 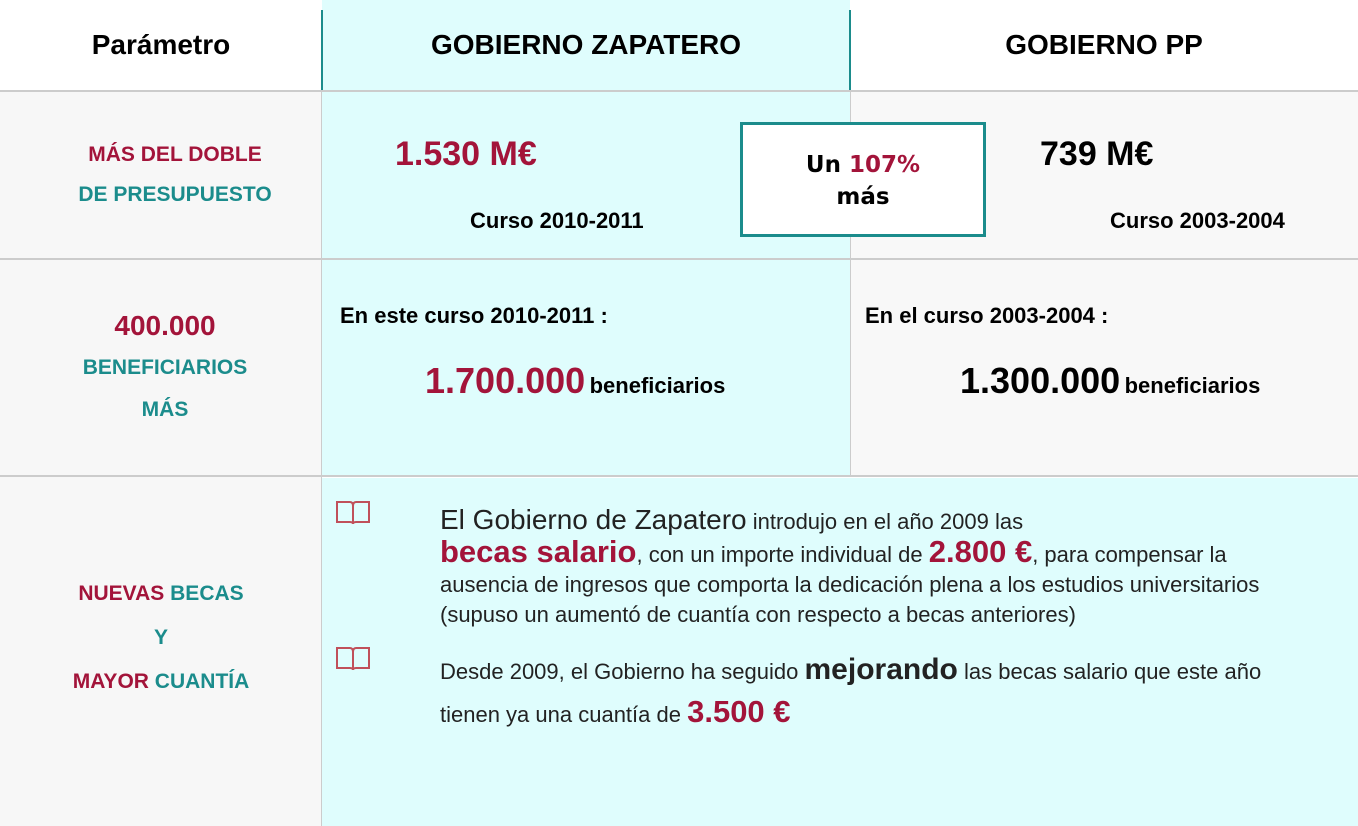 I want to click on row-label: NUEVAS BECAS Y MAYOR CUANTÍA, so click(x=161, y=638).